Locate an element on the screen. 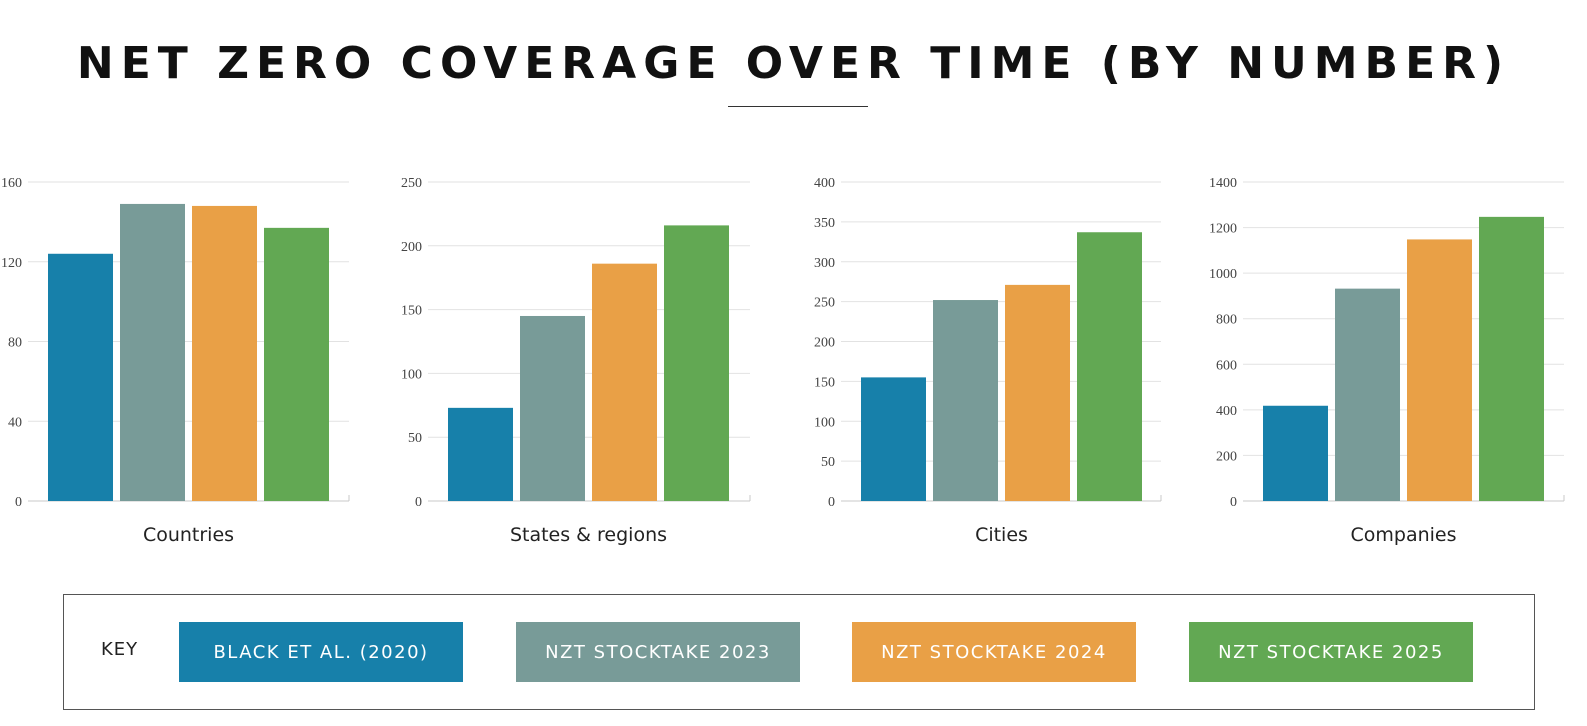  category-label-countries: Countries is located at coordinates (188, 535).